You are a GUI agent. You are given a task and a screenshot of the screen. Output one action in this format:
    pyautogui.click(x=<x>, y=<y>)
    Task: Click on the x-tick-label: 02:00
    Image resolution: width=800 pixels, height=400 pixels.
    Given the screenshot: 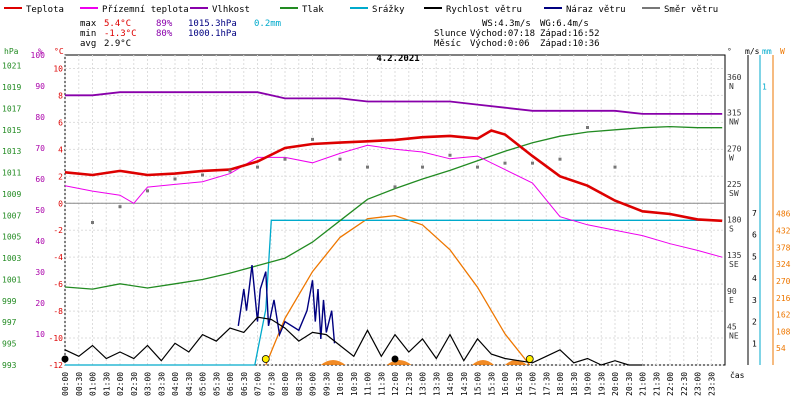 What is the action you would take?
    pyautogui.click(x=120, y=384)
    